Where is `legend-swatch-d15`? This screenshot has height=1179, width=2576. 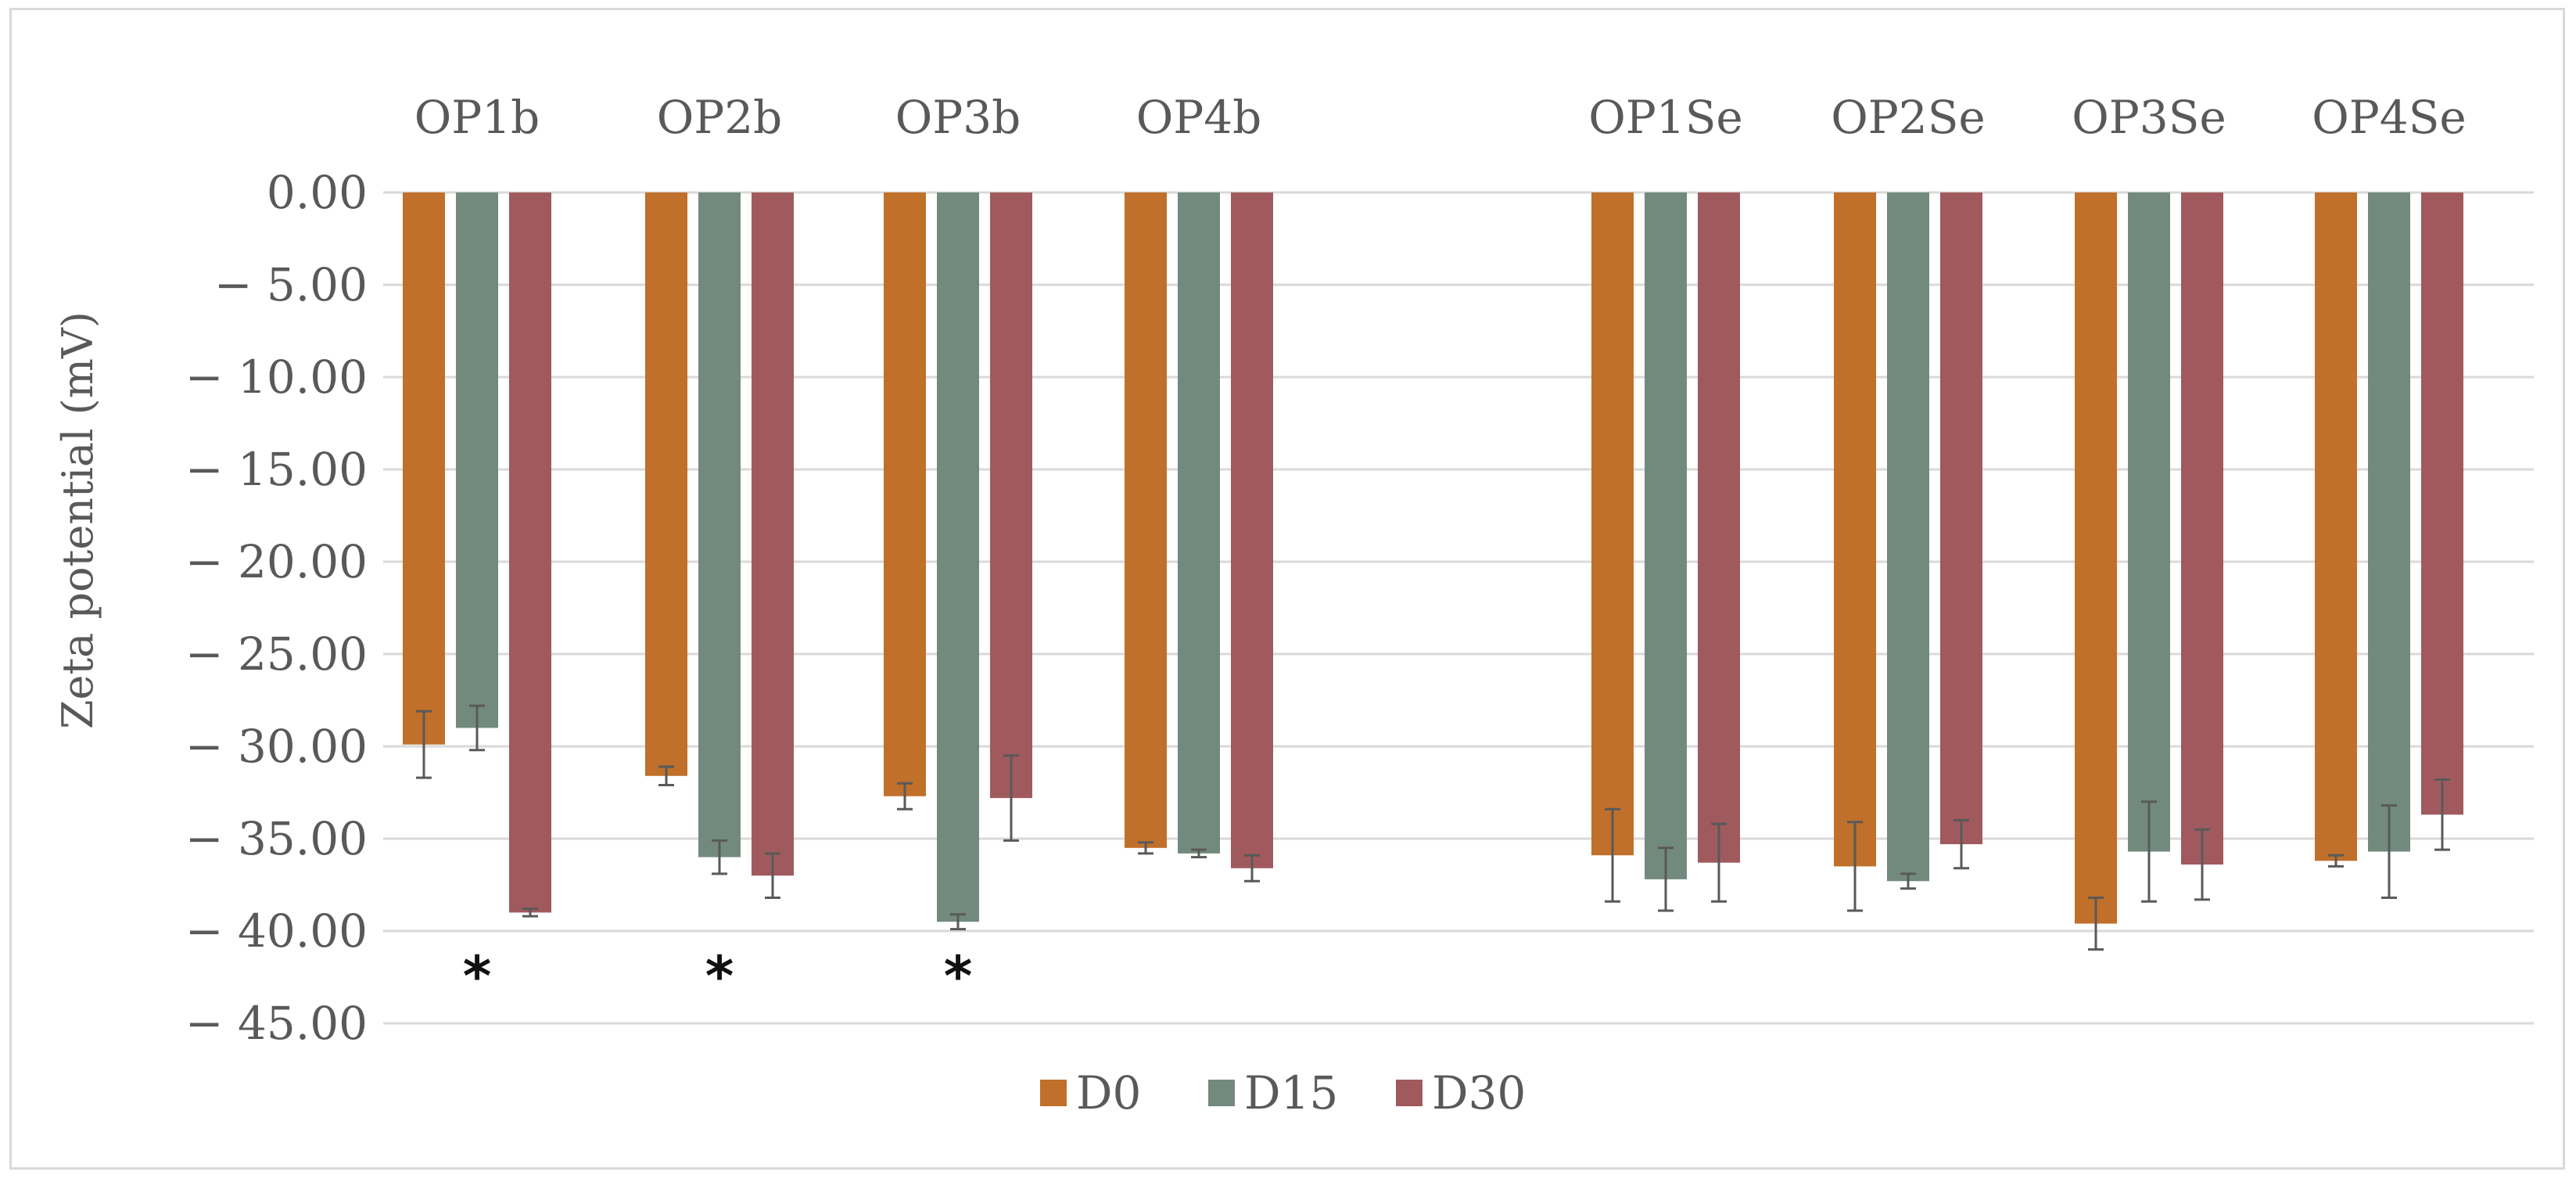 legend-swatch-d15 is located at coordinates (1221, 1093).